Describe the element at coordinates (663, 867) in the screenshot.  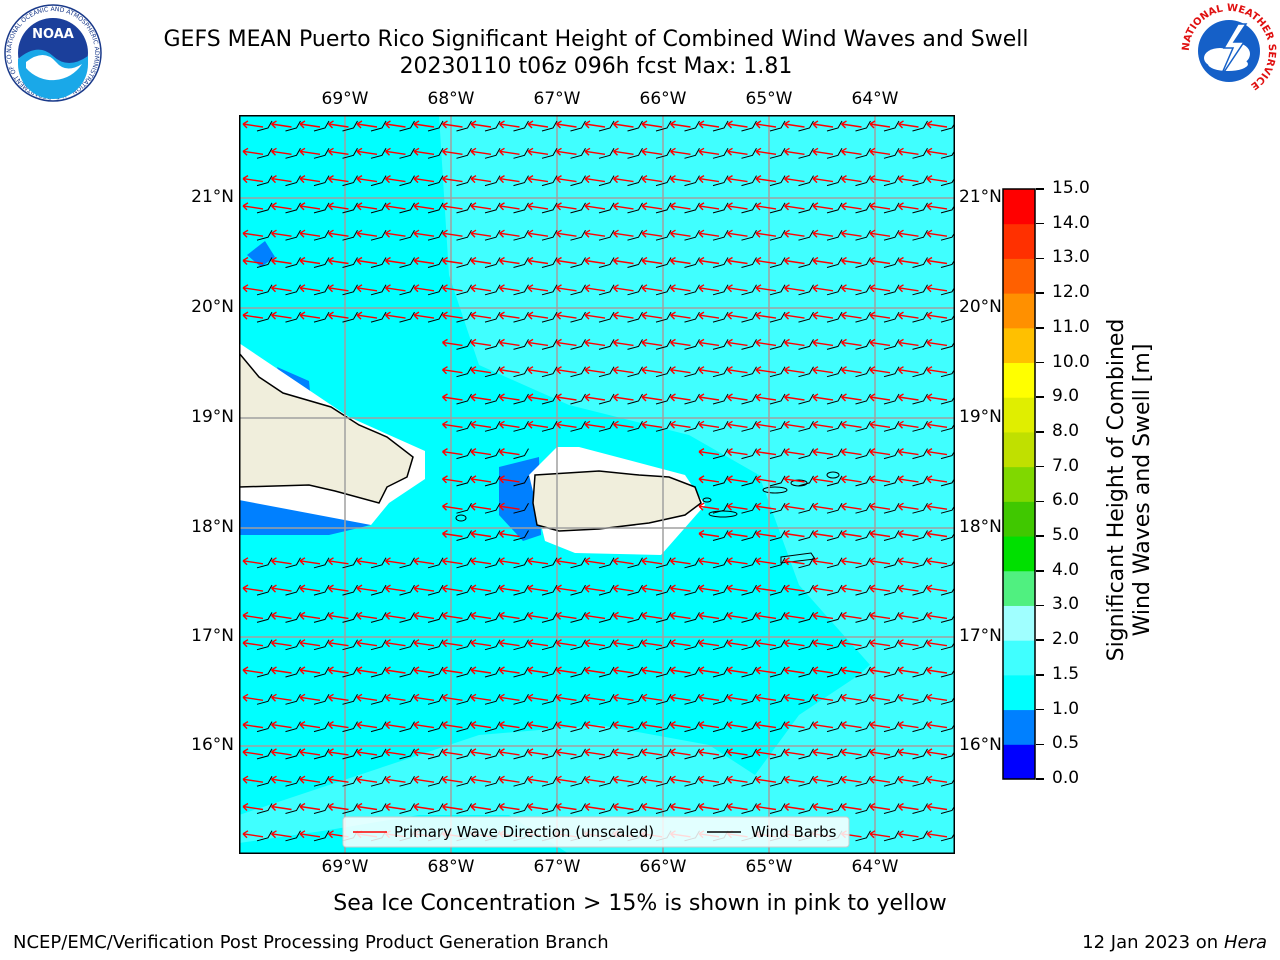
I see `longitude-tick-label: 66°W` at that location.